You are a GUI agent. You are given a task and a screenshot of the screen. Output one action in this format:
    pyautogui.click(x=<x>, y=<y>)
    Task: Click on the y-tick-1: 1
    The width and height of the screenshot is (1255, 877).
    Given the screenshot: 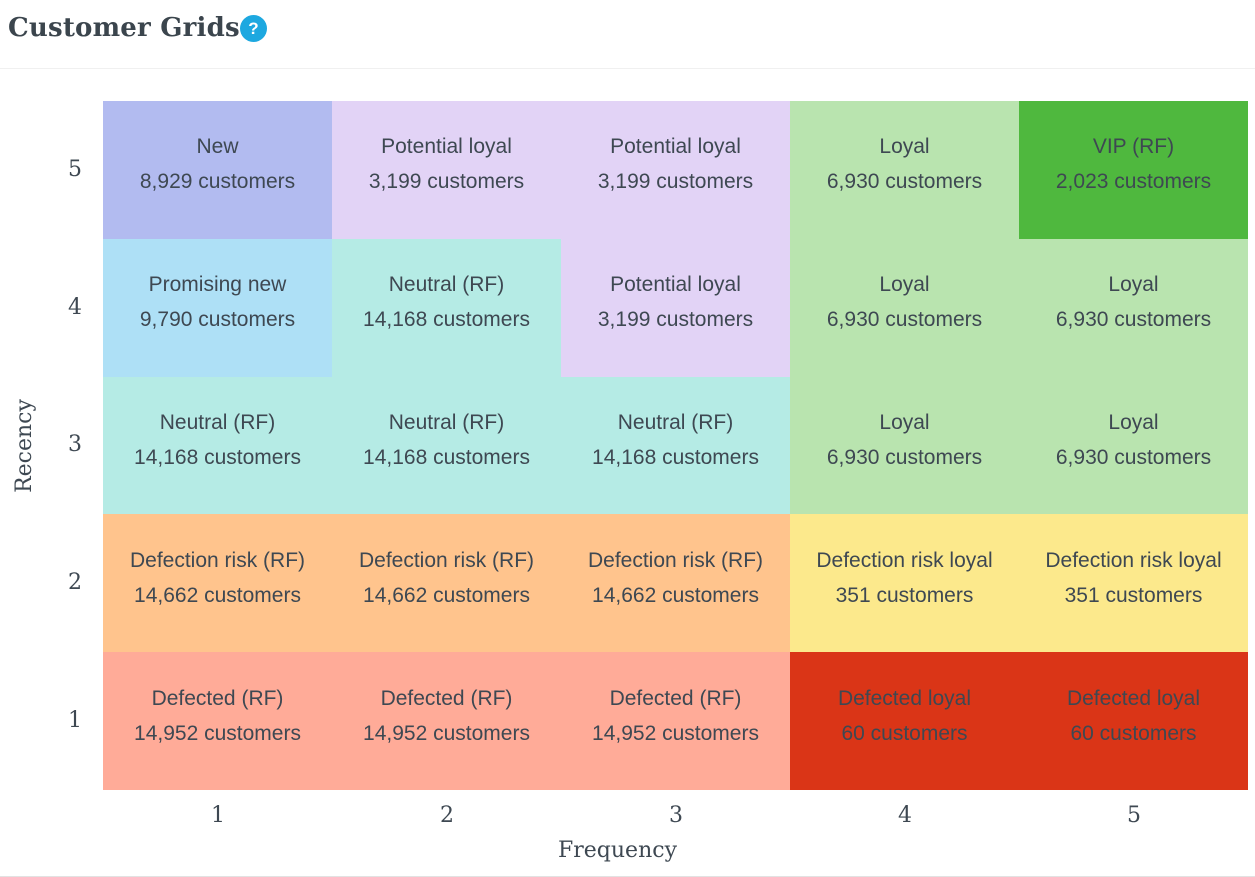 What is the action you would take?
    pyautogui.click(x=75, y=720)
    